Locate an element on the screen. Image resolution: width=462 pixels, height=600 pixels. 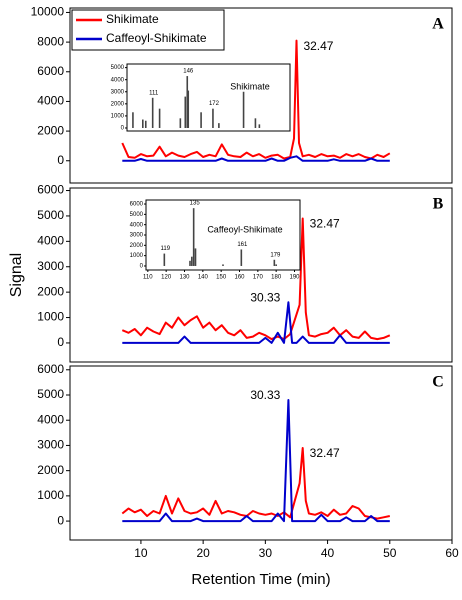
x-tick-label: 60 is located at coordinates (452, 553).